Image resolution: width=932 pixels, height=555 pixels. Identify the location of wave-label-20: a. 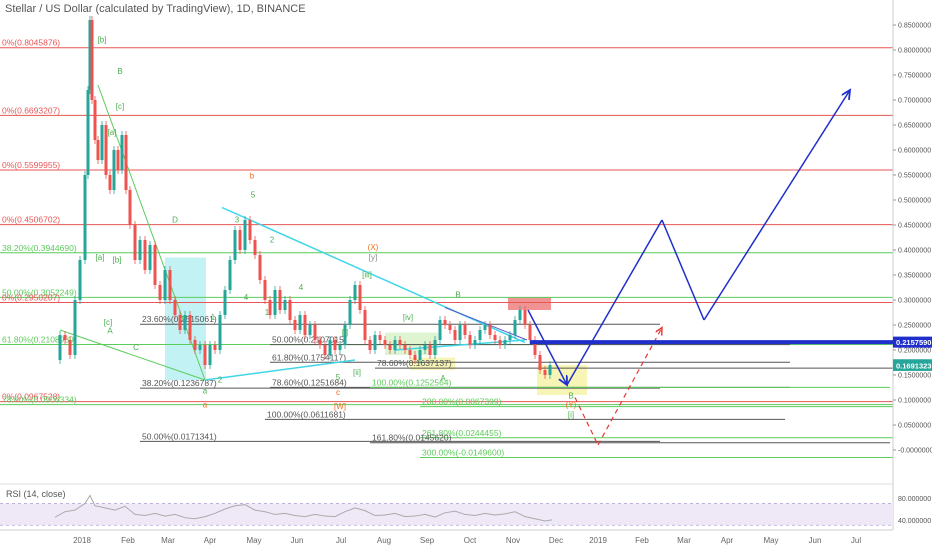
(205, 405).